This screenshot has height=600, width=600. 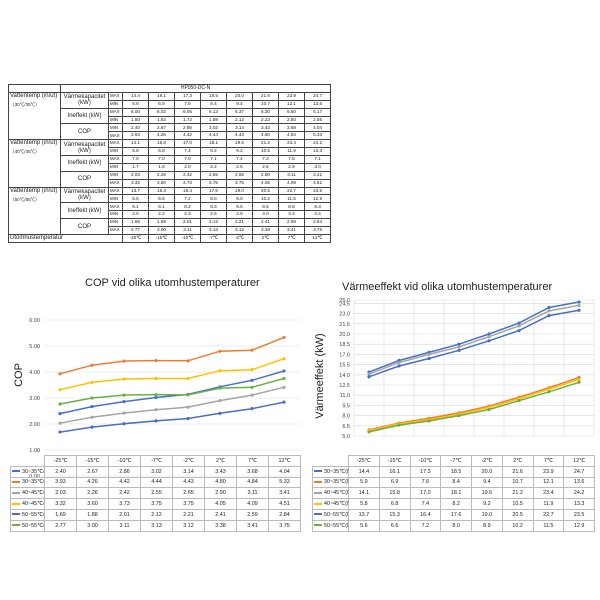 What do you see at coordinates (161, 207) in the screenshot?
I see `spec-cell: 8.1` at bounding box center [161, 207].